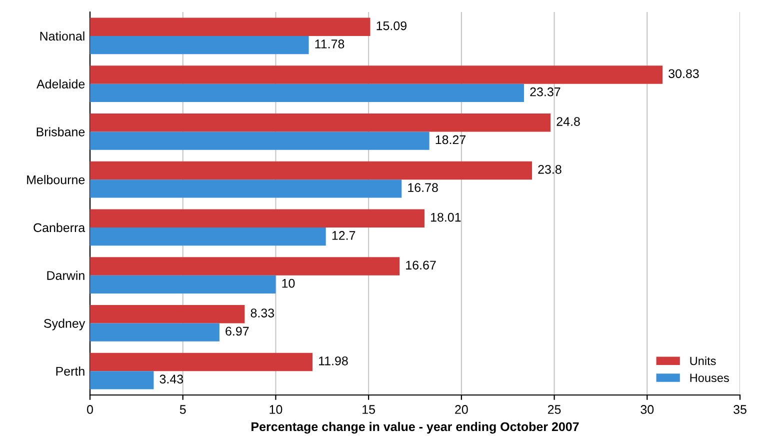 This screenshot has width=758, height=448. What do you see at coordinates (545, 91) in the screenshot?
I see `data-label: 23.37` at bounding box center [545, 91].